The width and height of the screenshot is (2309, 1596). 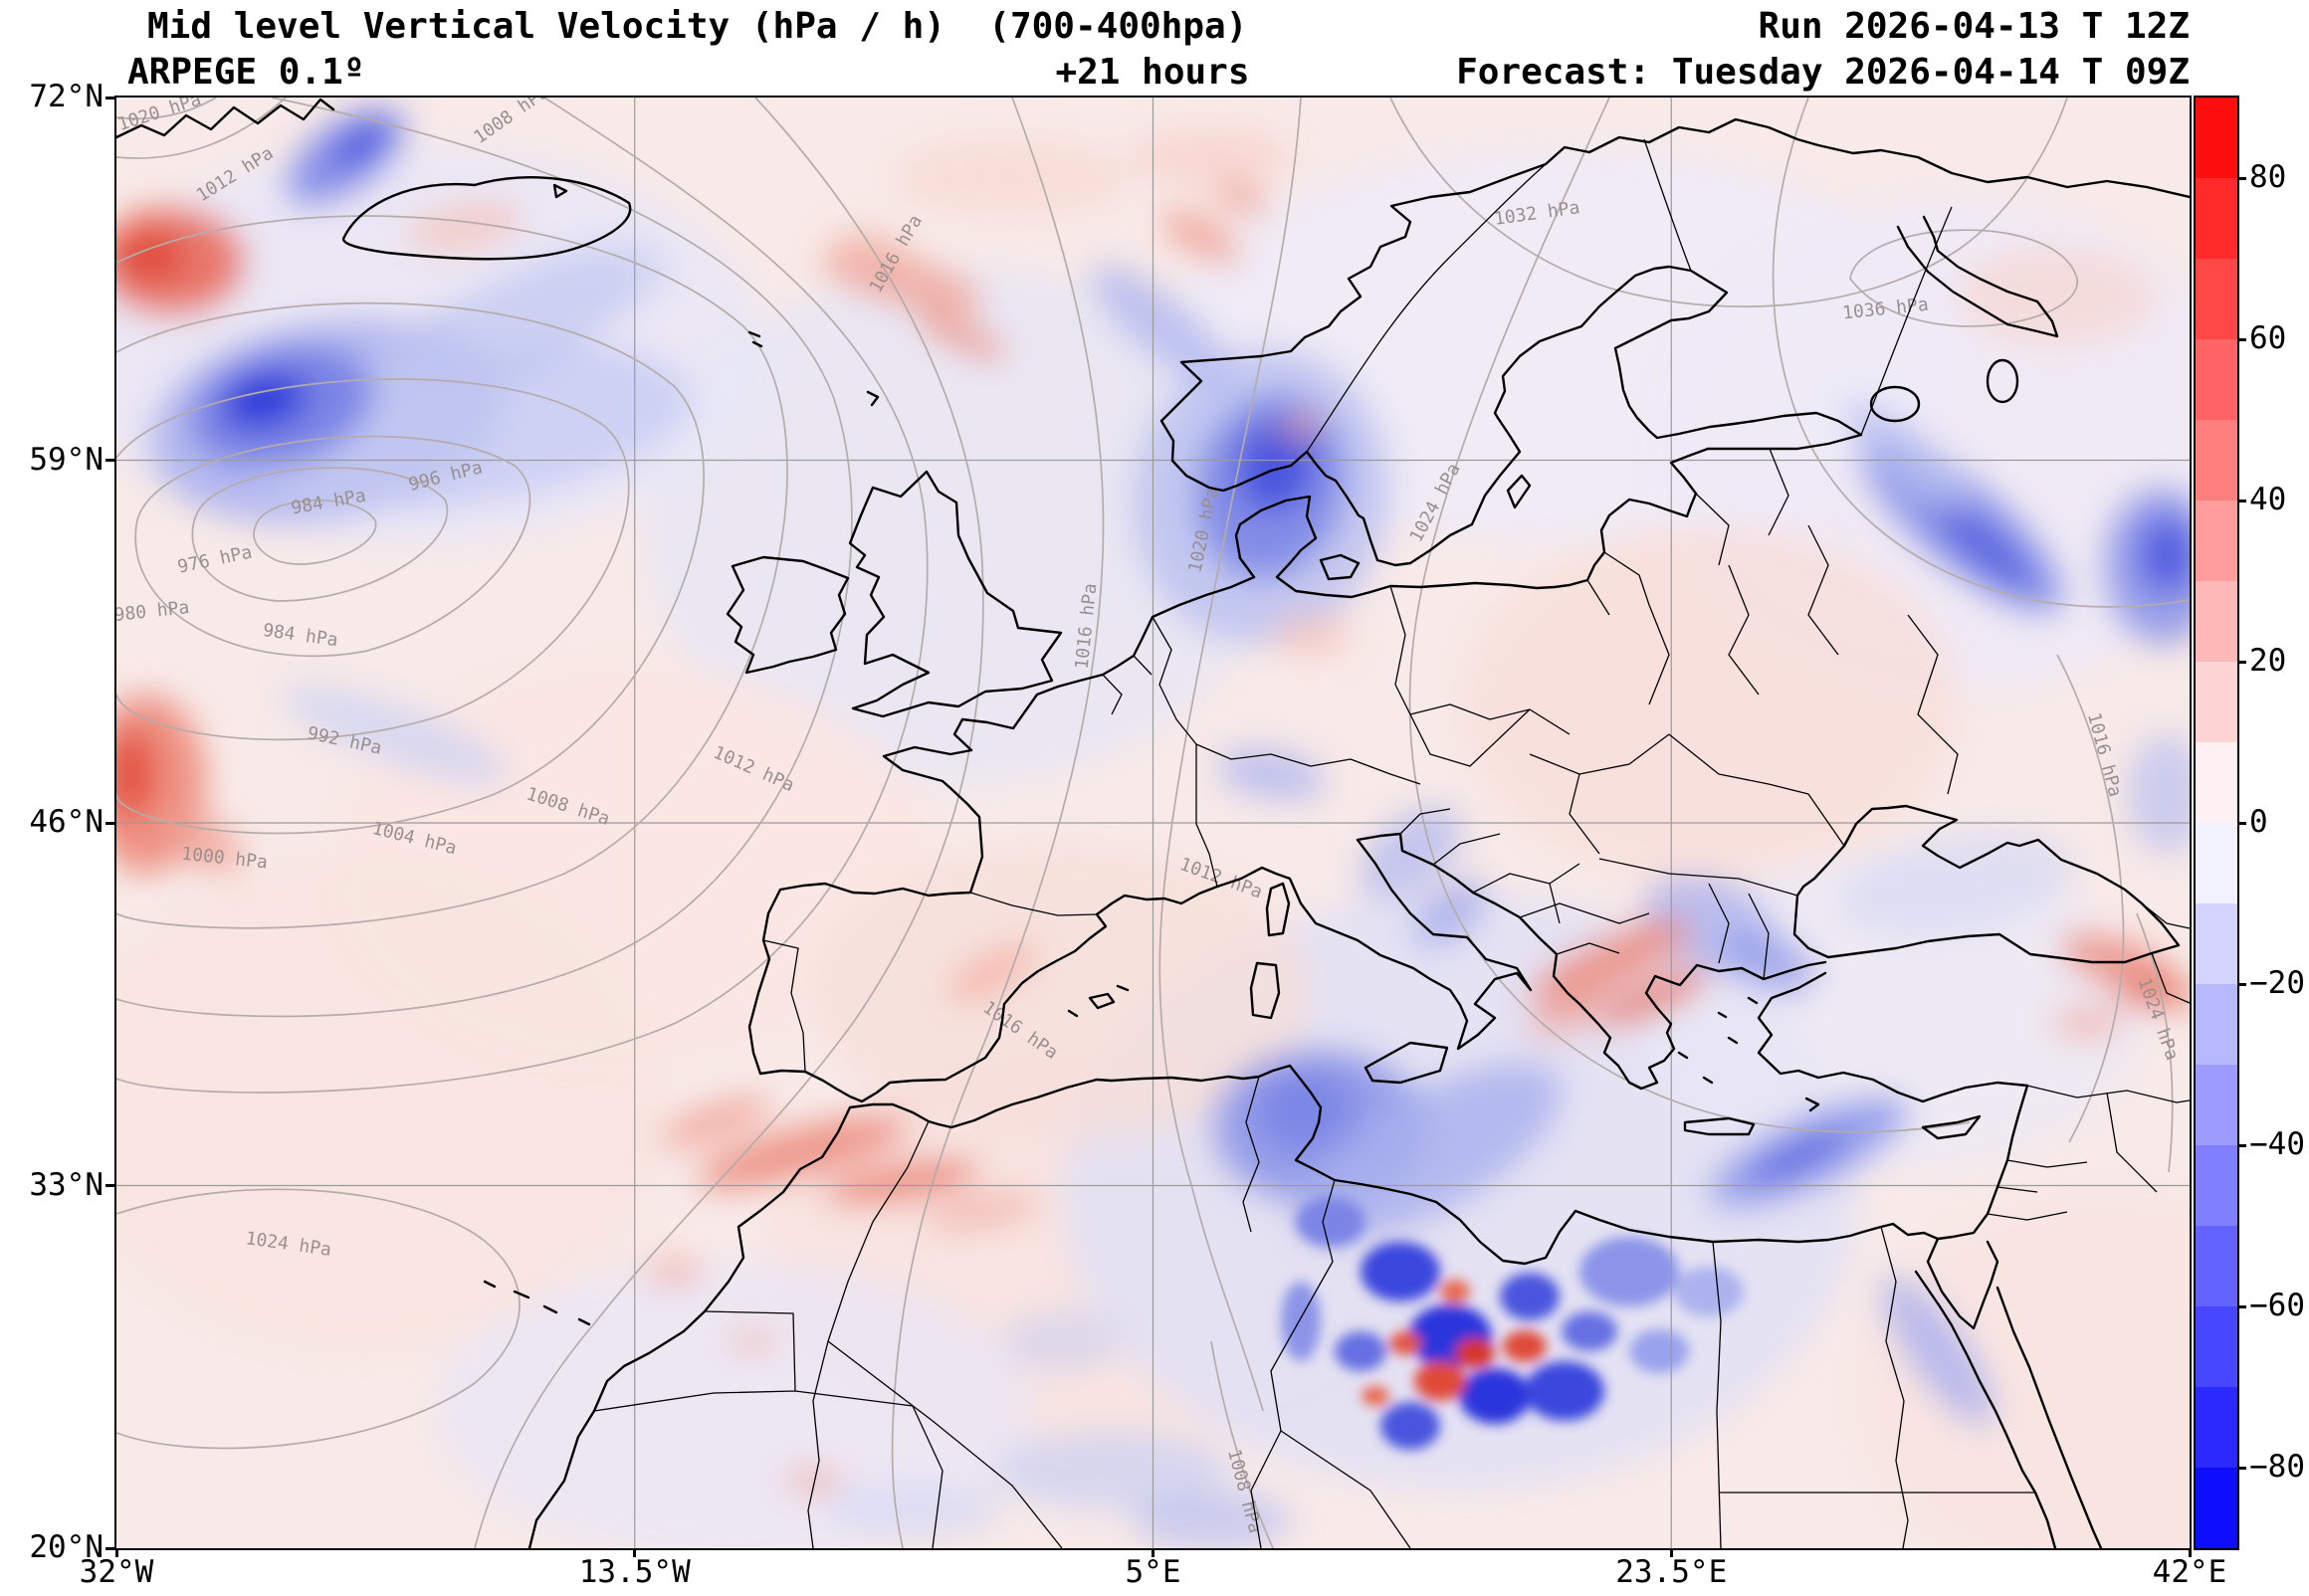 I want to click on model-label: ARPEGE 0.1º, so click(x=246, y=73).